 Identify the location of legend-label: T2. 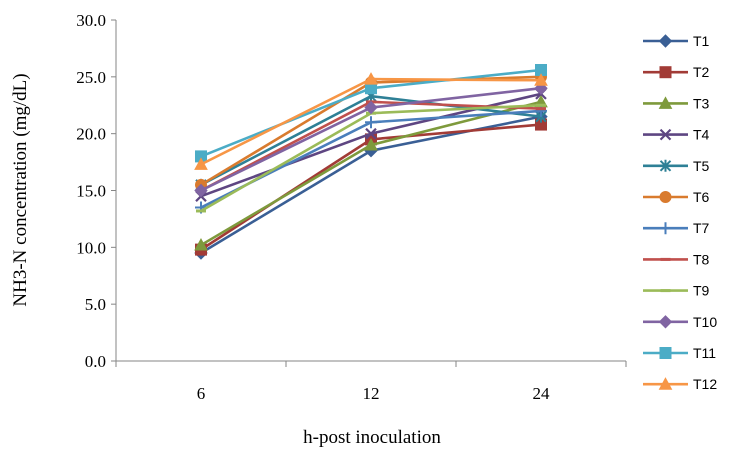
(701, 72).